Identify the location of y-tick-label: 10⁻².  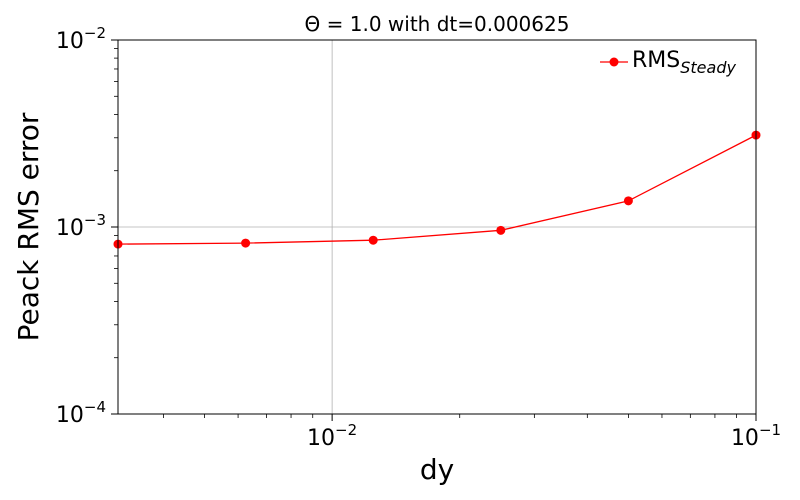
(81, 39).